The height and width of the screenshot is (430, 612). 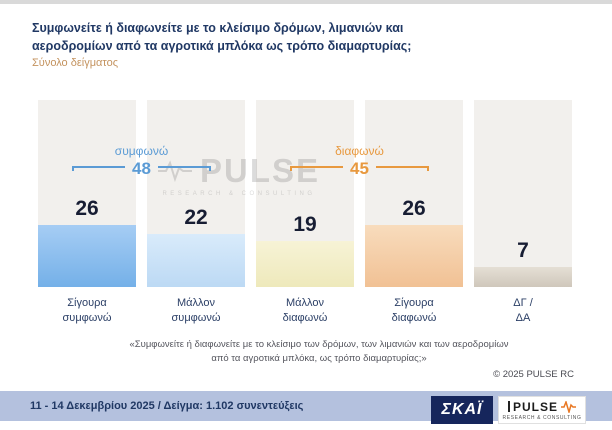 What do you see at coordinates (305, 225) in the screenshot?
I see `bar-value: 19` at bounding box center [305, 225].